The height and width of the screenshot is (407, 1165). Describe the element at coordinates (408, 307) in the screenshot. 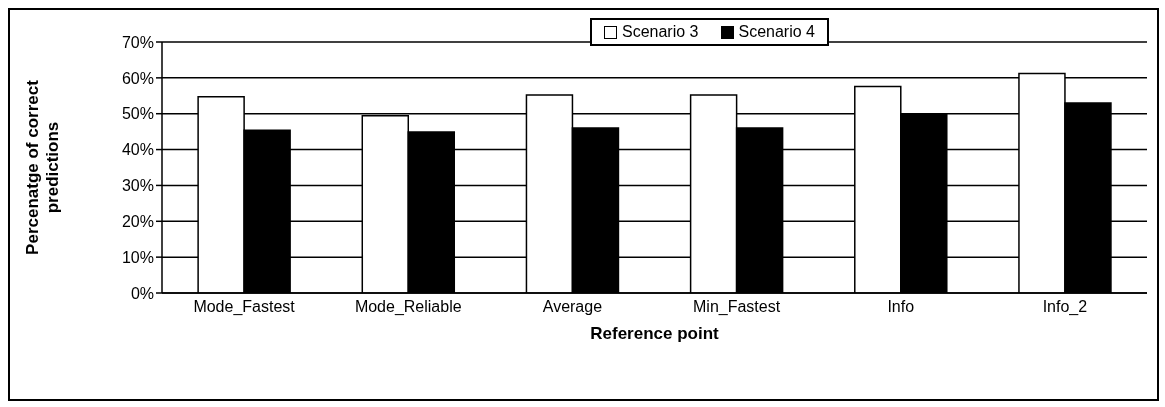

I see `x-tick-label: Mode_Reliable` at that location.